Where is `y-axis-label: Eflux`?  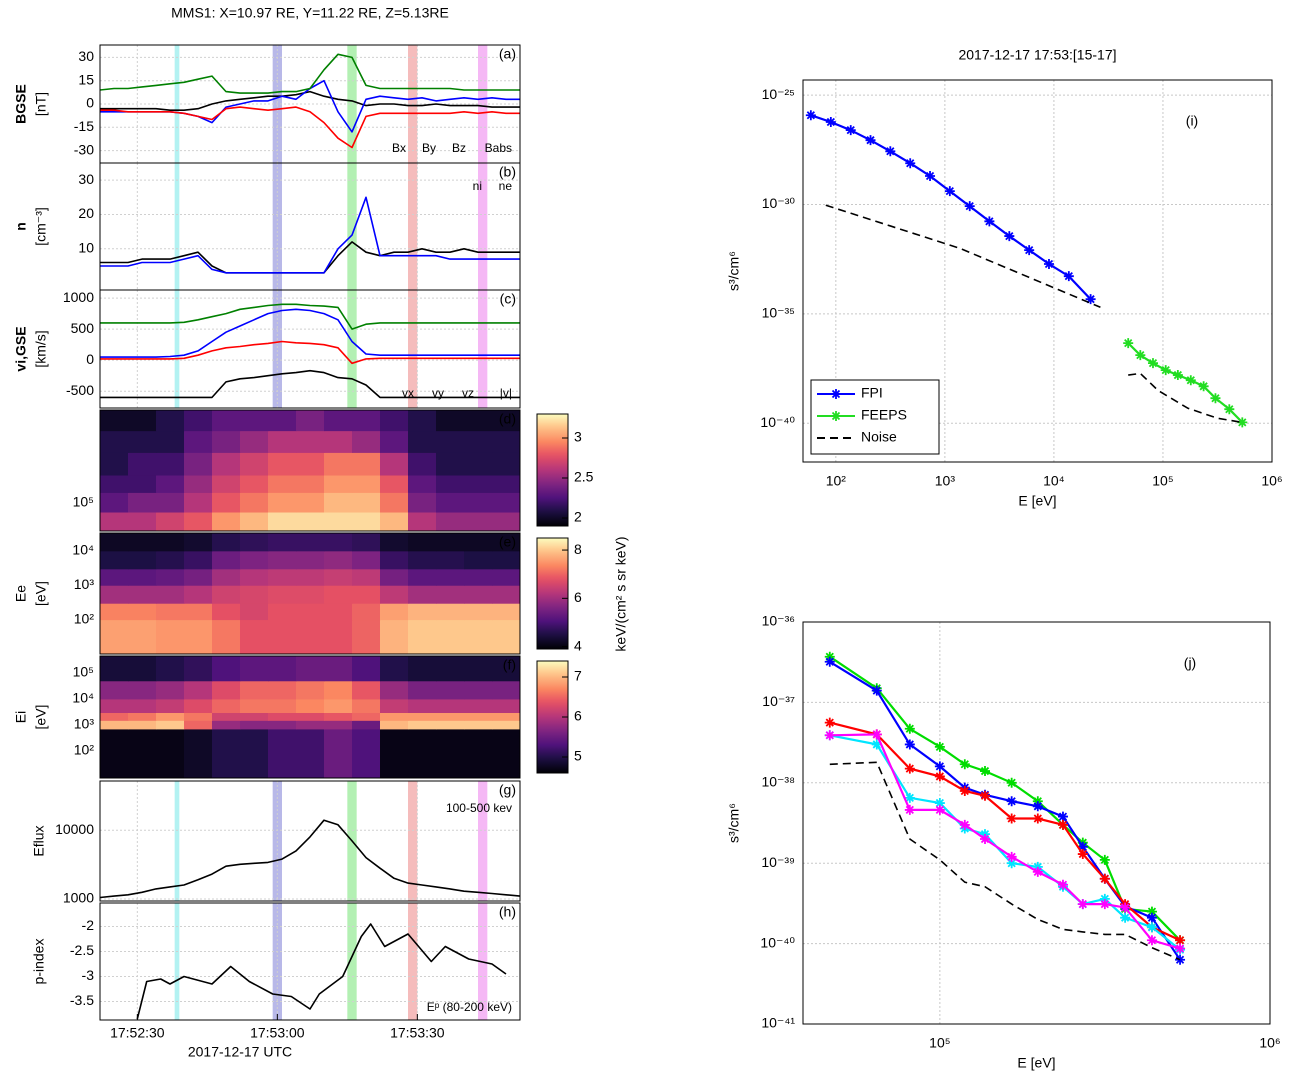
y-axis-label: Eflux is located at coordinates (39, 840).